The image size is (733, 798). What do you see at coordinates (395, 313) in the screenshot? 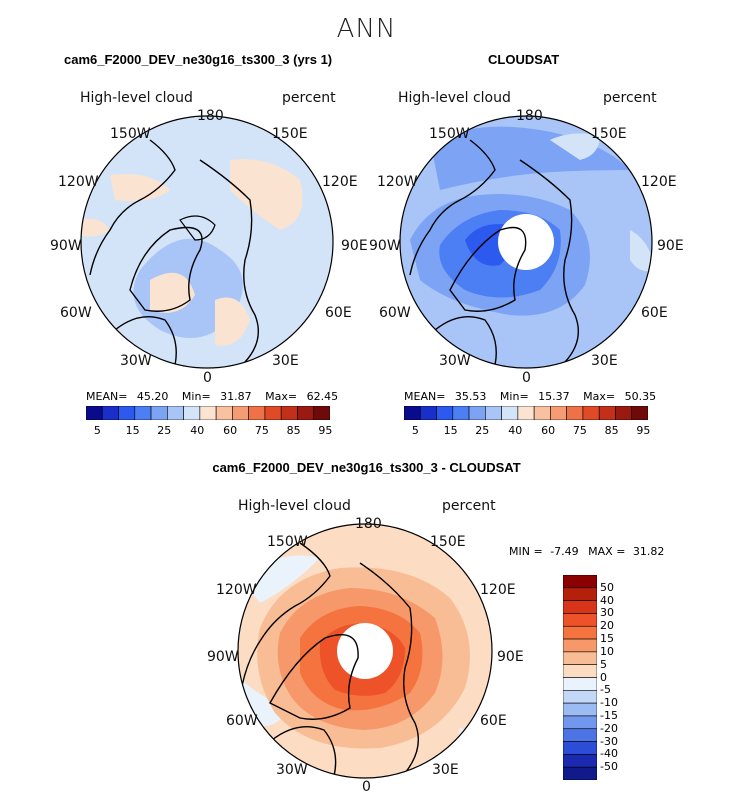
I see `panel-2-lon-60w: 60W` at bounding box center [395, 313].